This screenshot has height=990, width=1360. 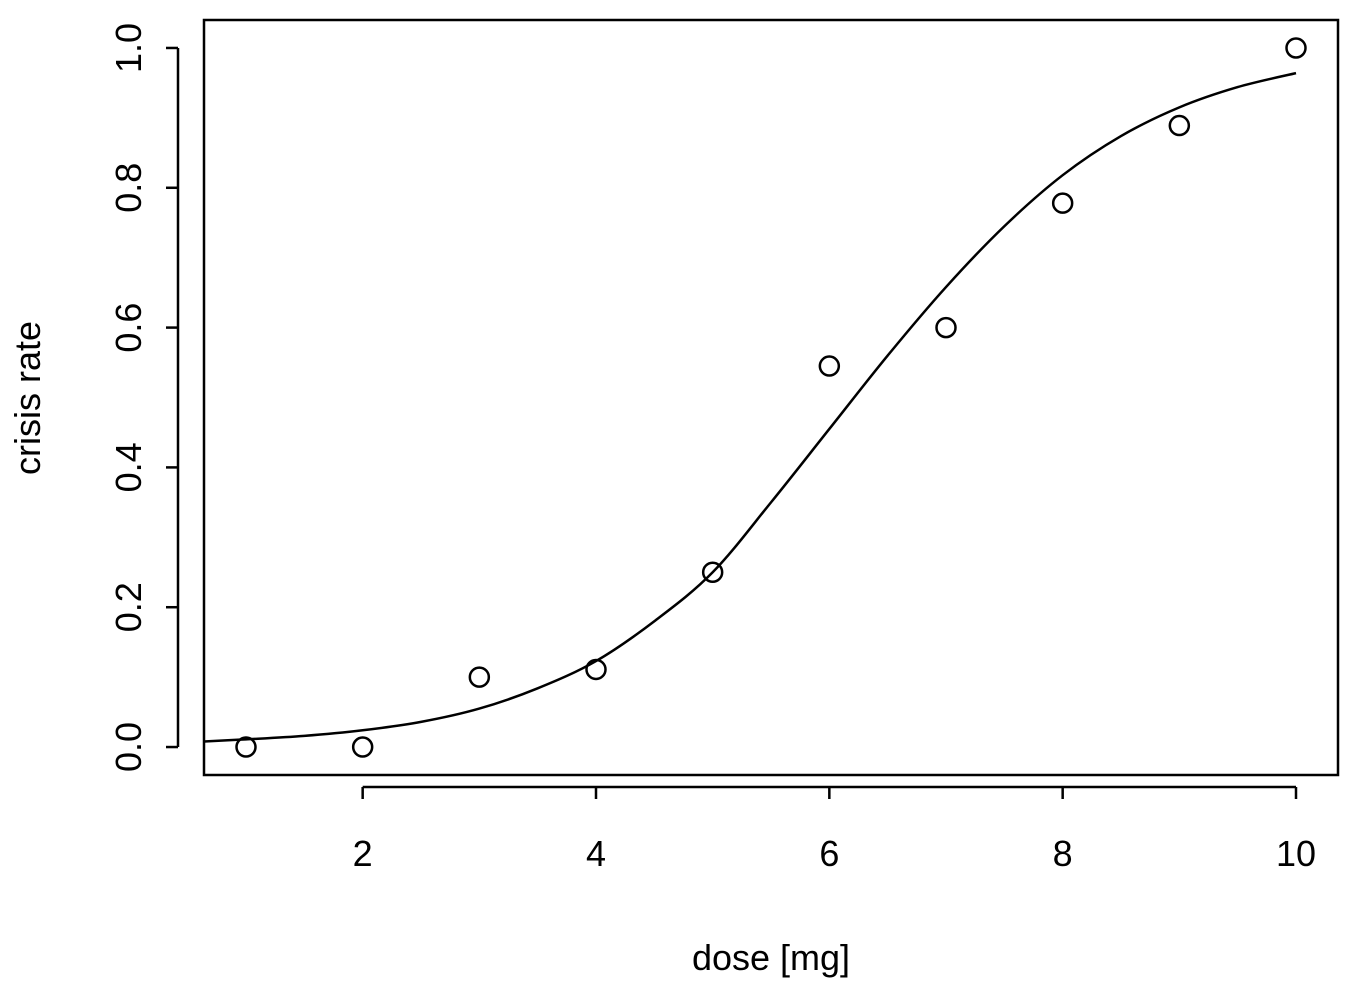 What do you see at coordinates (128, 607) in the screenshot?
I see `y-tick-label: 0.2` at bounding box center [128, 607].